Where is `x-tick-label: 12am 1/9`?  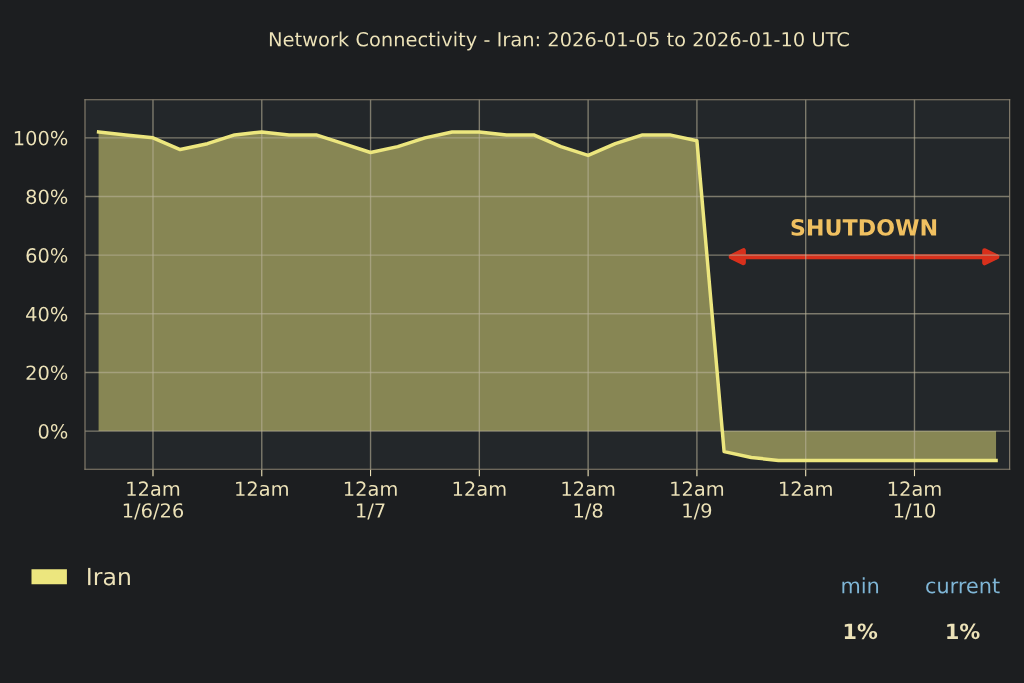 x-tick-label: 12am 1/9 is located at coordinates (697, 500).